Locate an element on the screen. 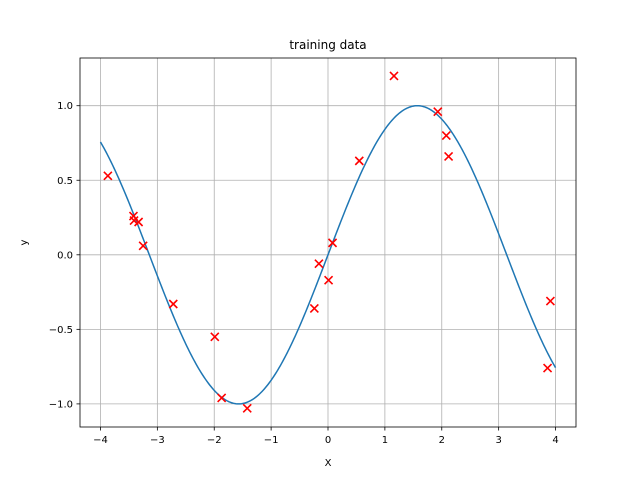 The width and height of the screenshot is (640, 480). x-tick-label: −4 is located at coordinates (100, 440).